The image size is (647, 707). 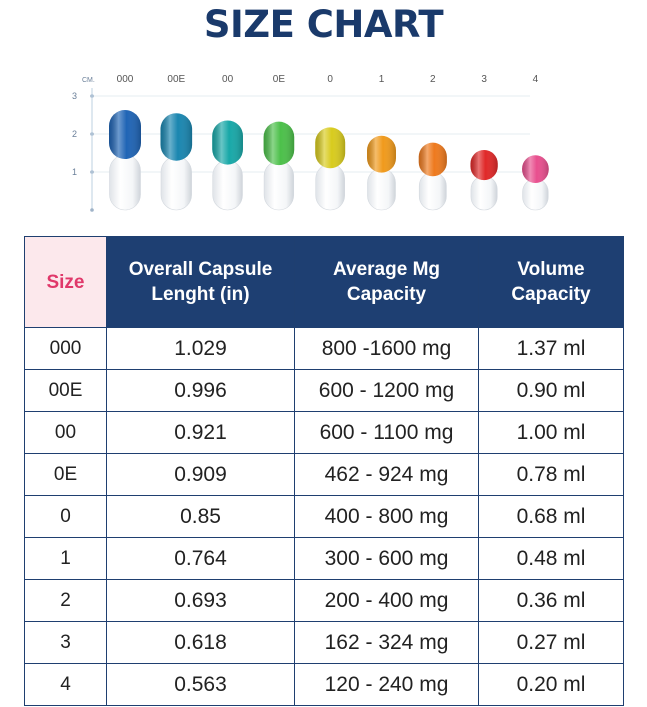 I want to click on capsule-size-label: 00, so click(x=228, y=79).